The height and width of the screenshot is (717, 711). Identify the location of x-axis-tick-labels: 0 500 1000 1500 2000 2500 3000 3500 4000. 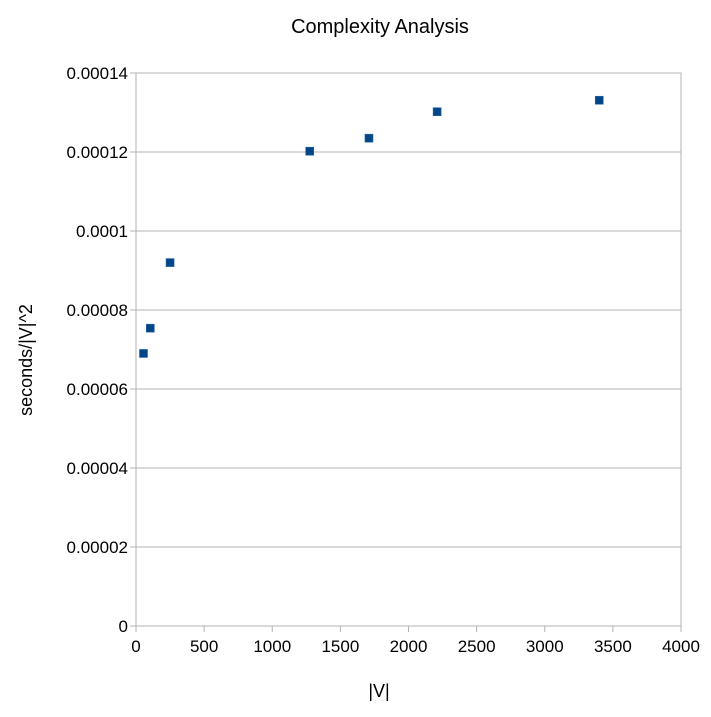
(415, 646).